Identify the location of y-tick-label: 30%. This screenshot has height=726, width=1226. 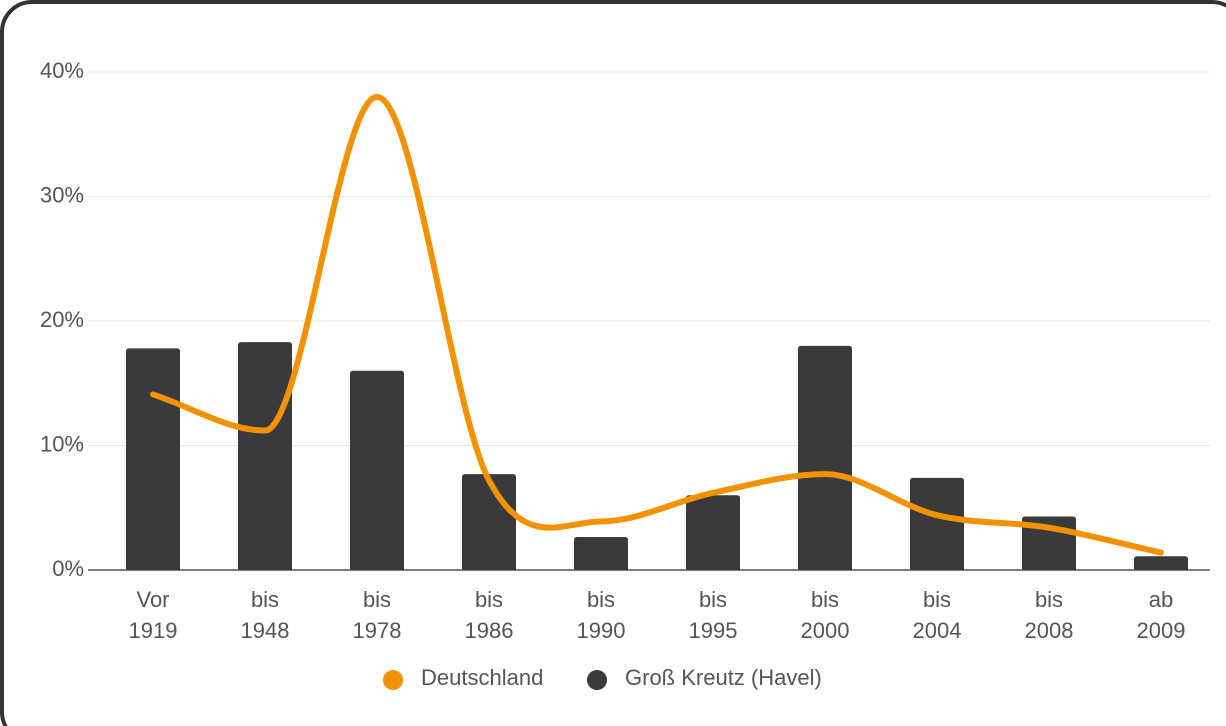
(62, 194).